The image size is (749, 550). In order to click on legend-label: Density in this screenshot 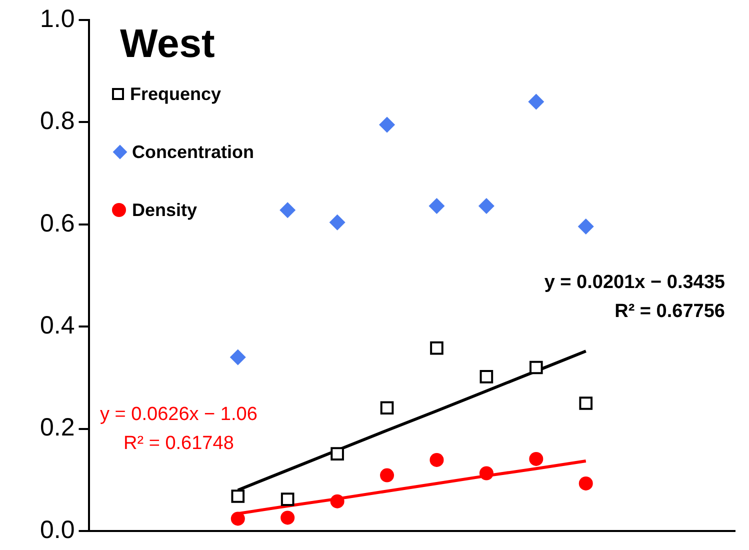, I will do `click(165, 210)`.